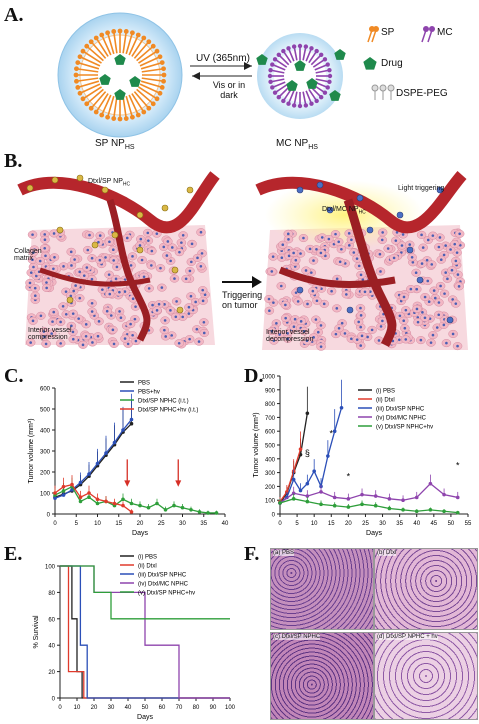 The height and width of the screenshot is (724, 479). I want to click on released-drug-dot, so click(420, 280).